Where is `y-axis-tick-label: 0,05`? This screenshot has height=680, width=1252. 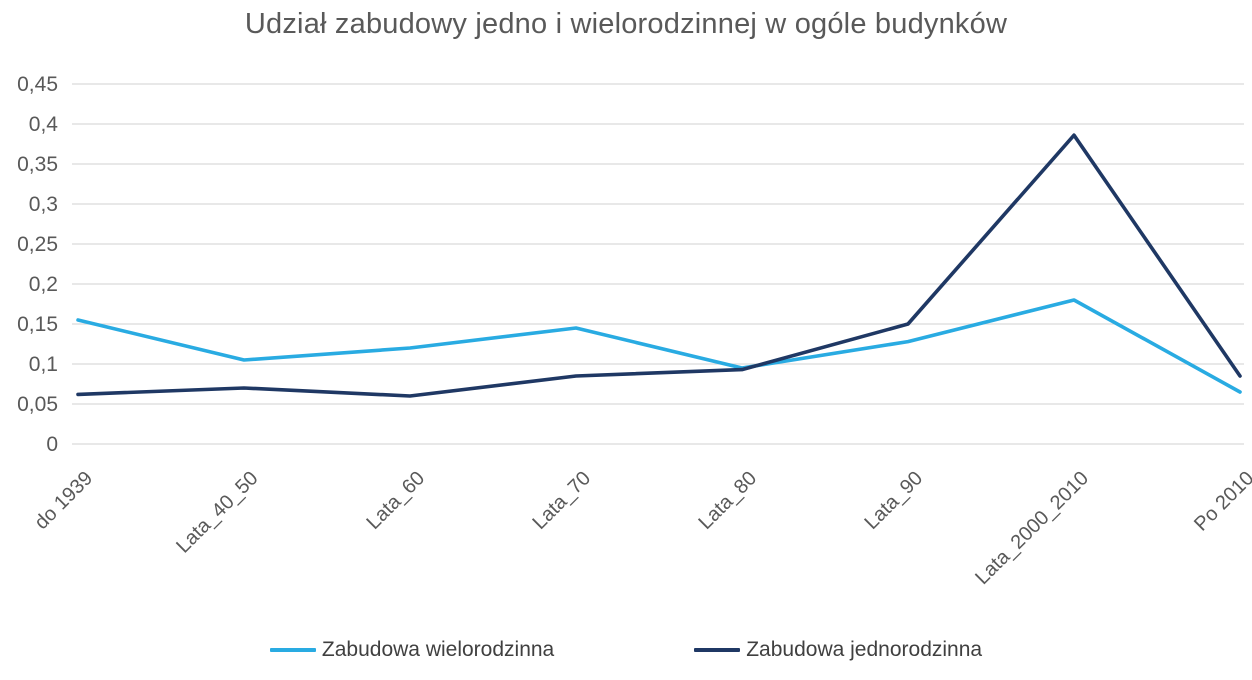 y-axis-tick-label: 0,05 is located at coordinates (37, 404).